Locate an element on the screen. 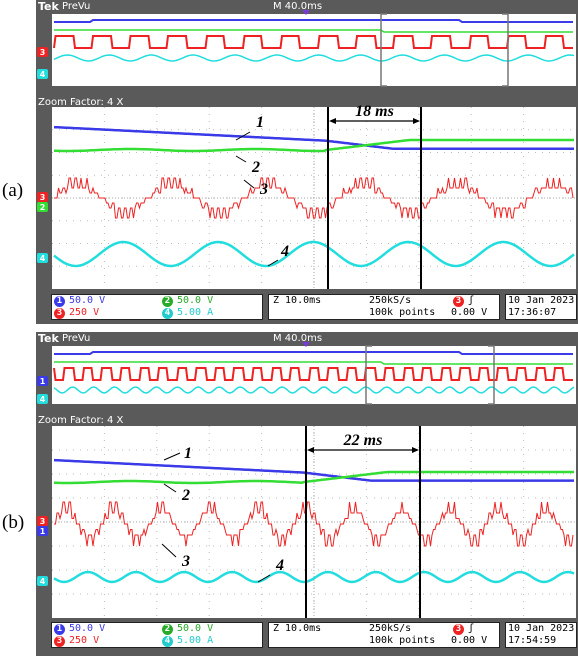  datetime-box: 10 Jan 2023 17:36:07 is located at coordinates (541, 307).